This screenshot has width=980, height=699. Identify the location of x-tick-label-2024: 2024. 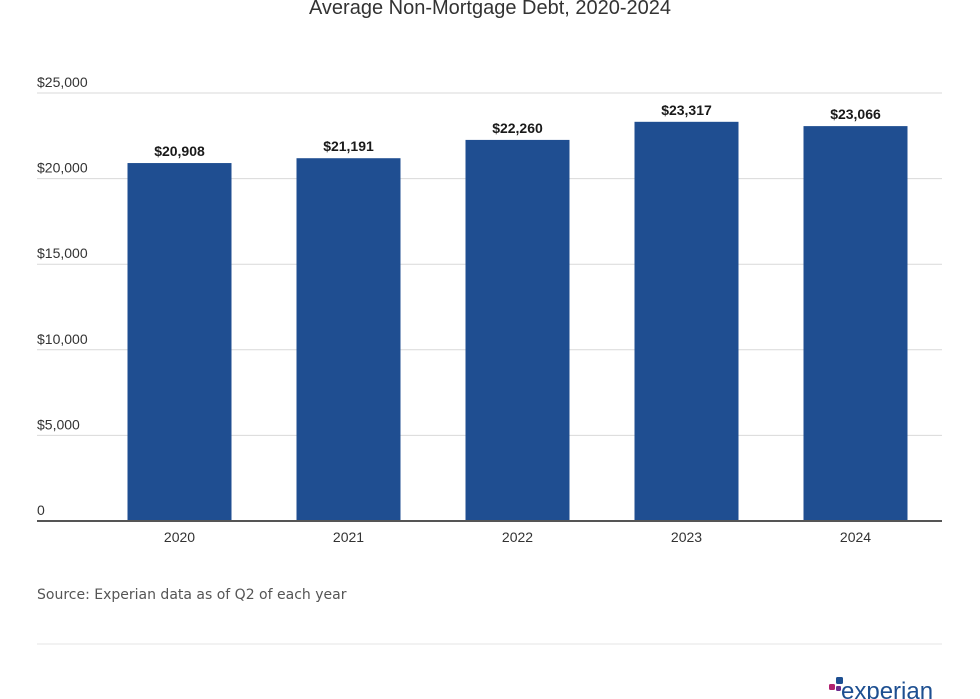
(855, 537).